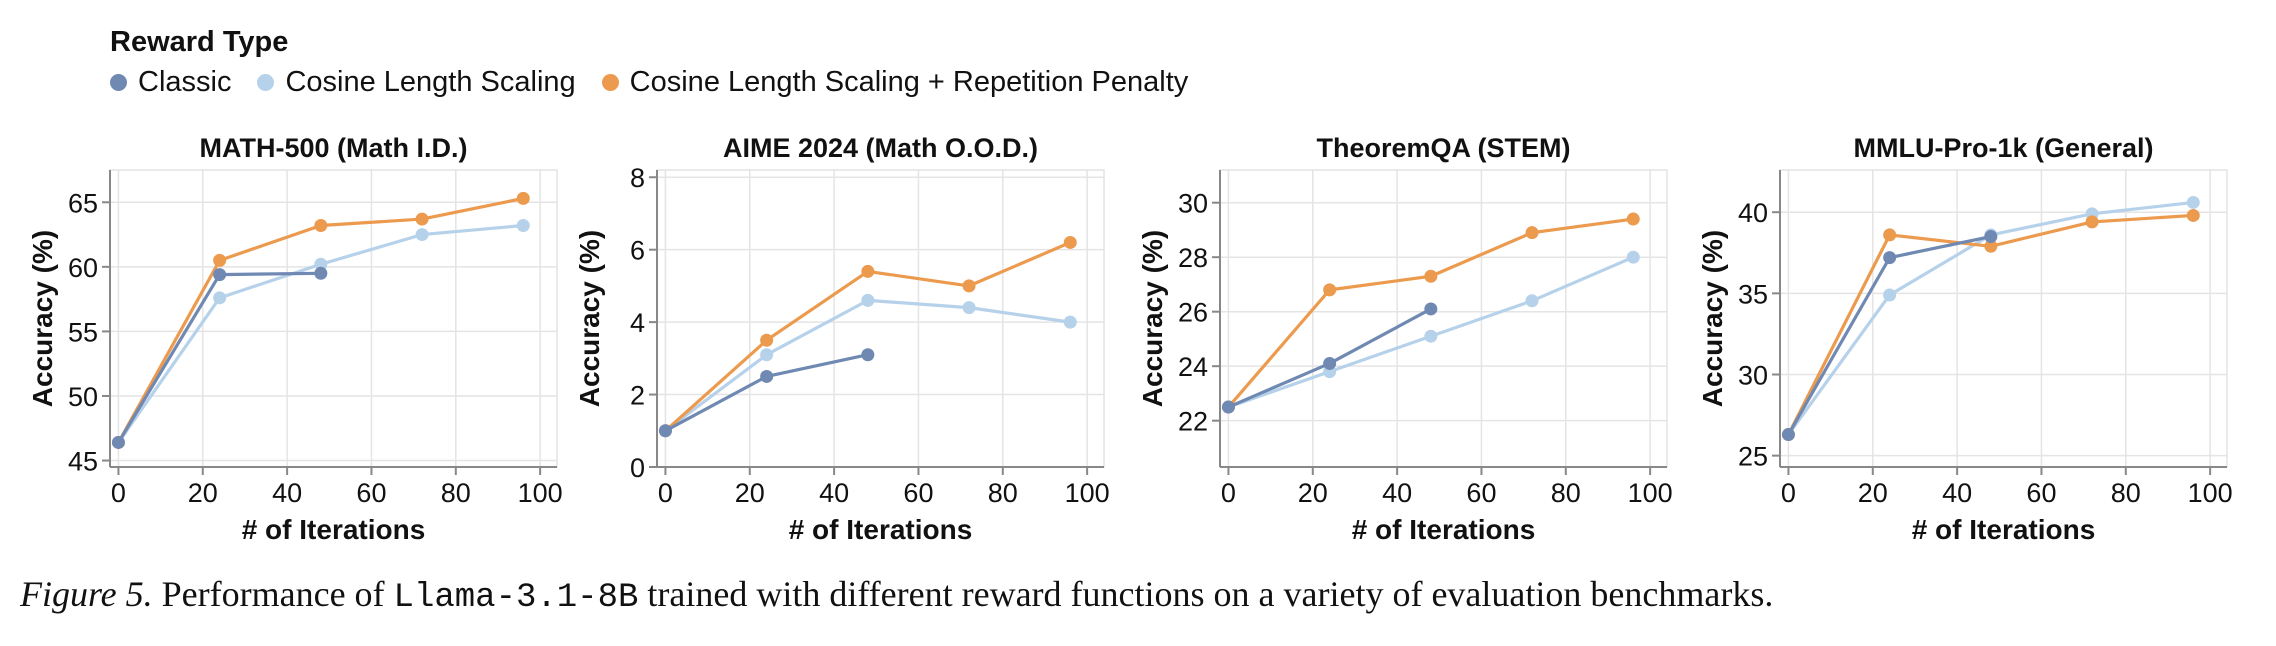 The width and height of the screenshot is (2276, 646). I want to click on y-tick-label: 55, so click(83, 332).